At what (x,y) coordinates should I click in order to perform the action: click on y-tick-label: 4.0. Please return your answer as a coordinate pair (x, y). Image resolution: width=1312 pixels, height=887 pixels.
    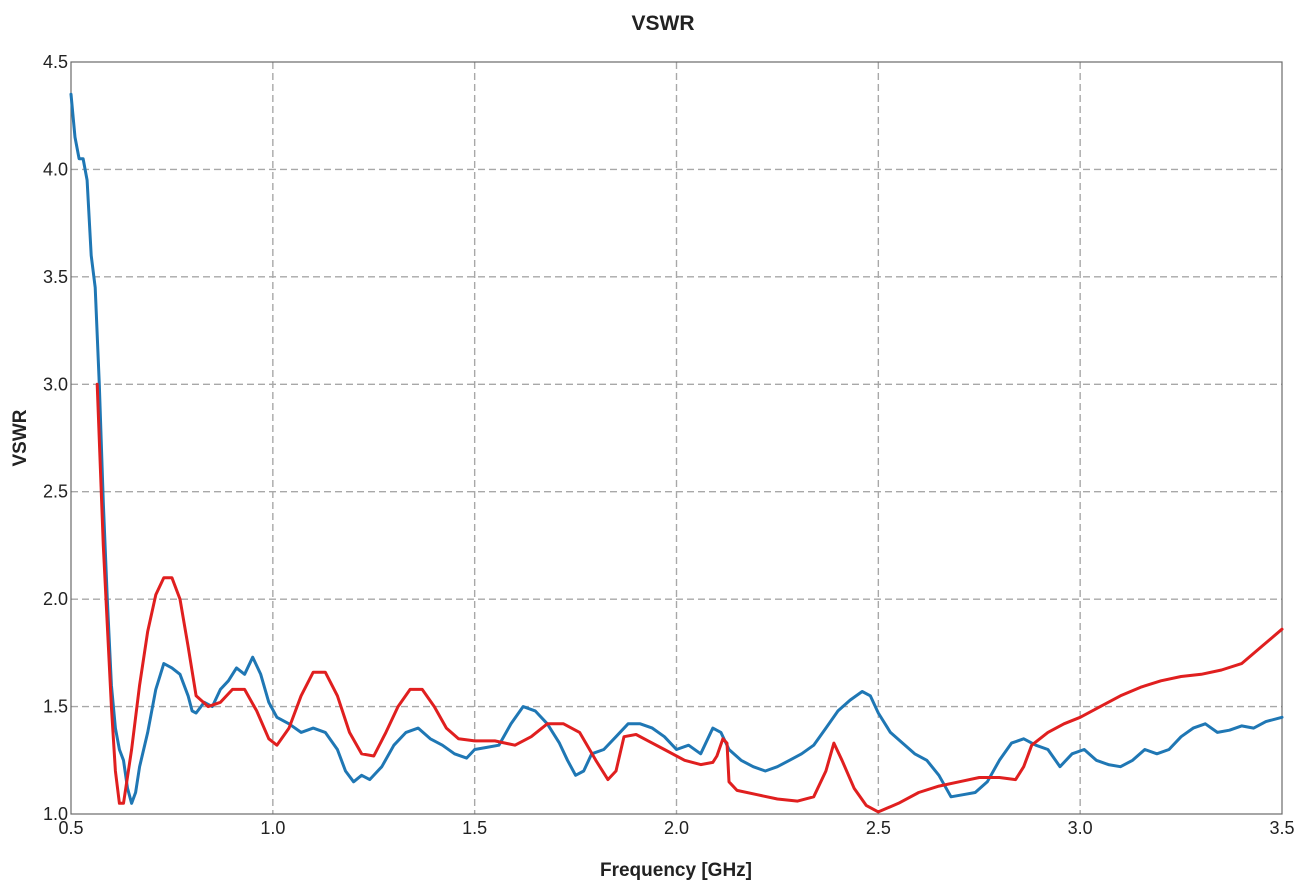
    Looking at the image, I should click on (55, 169).